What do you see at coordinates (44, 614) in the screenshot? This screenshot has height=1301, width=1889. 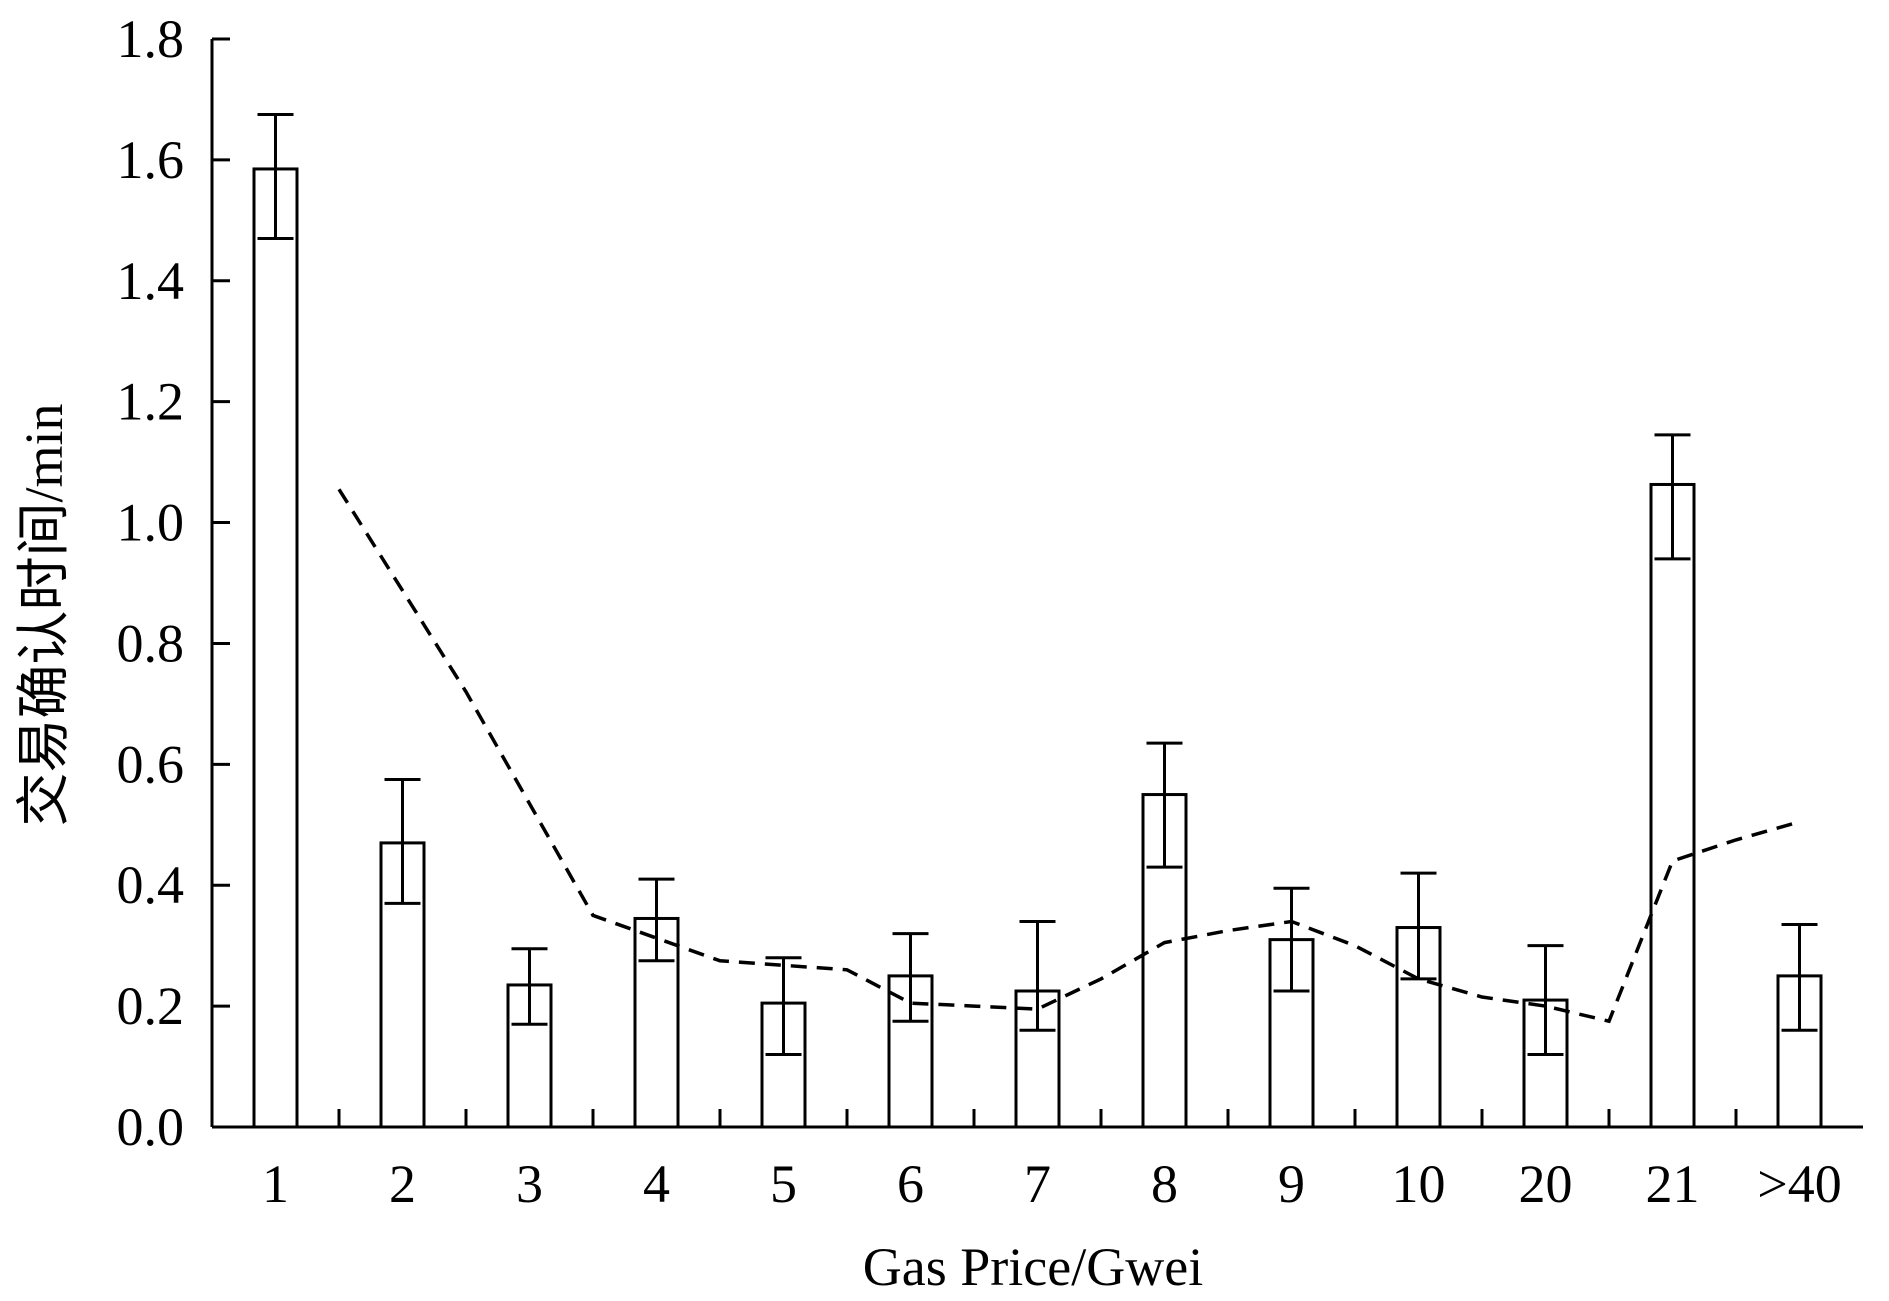 I see `y-axis-title: 交易确认时间/min` at bounding box center [44, 614].